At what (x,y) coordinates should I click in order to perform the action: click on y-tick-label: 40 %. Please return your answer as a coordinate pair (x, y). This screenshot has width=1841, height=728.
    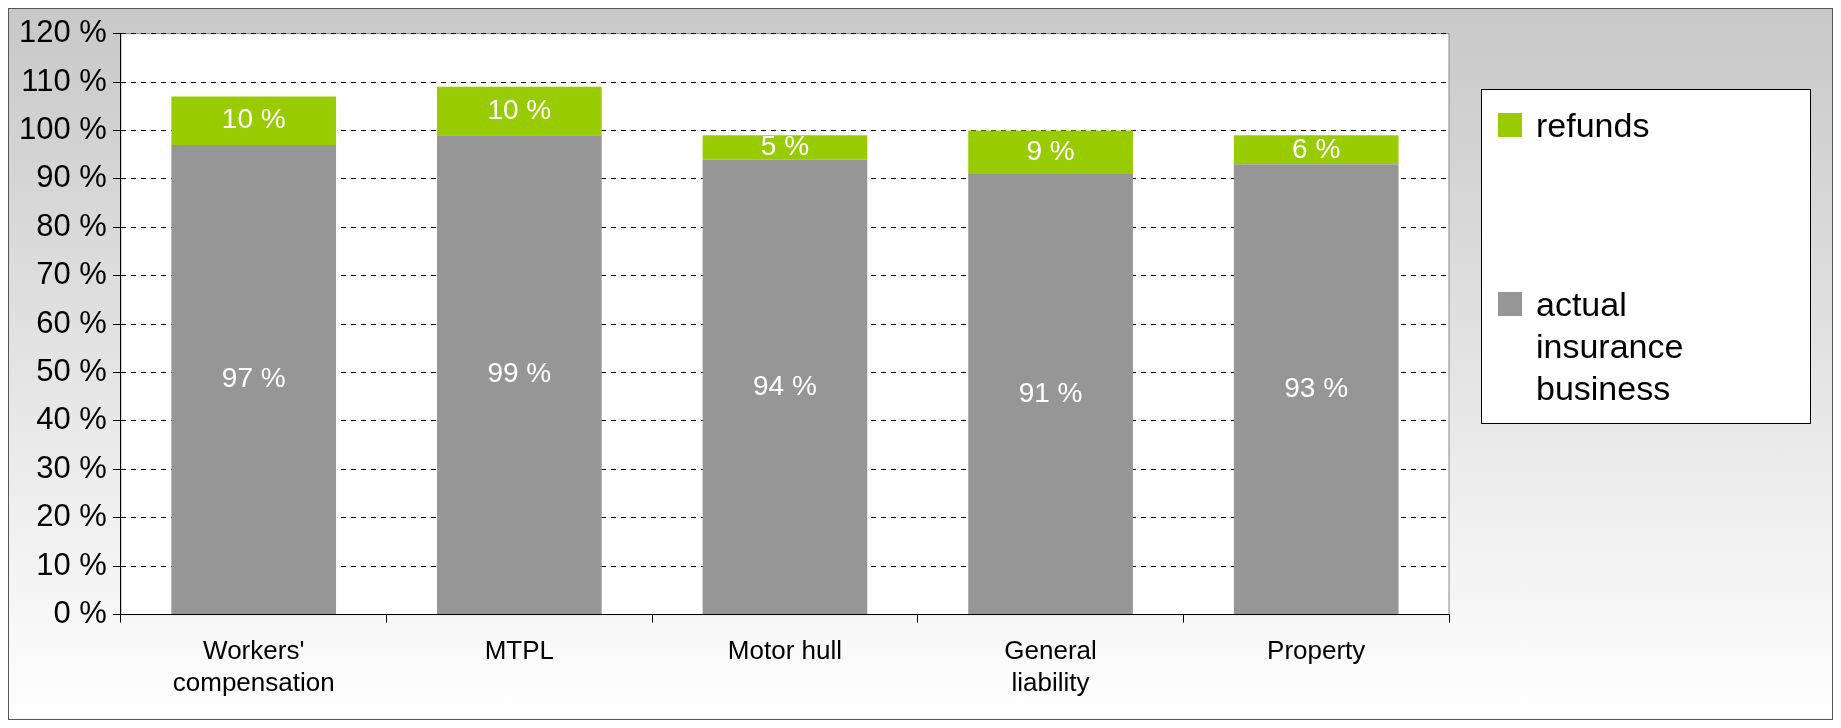
    Looking at the image, I should click on (71, 419).